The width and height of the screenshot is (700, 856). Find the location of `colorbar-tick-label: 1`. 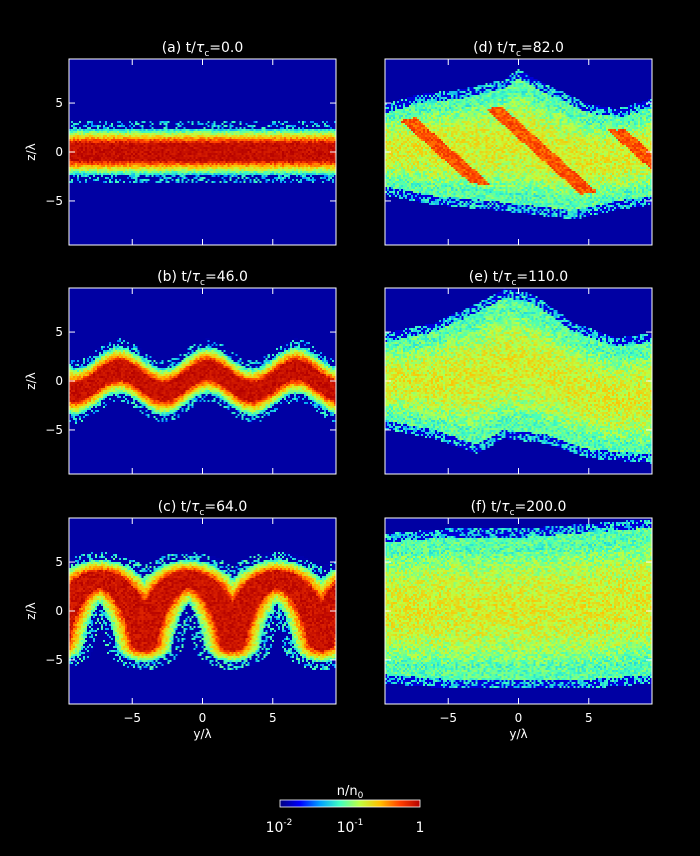

colorbar-tick-label: 1 is located at coordinates (420, 828).